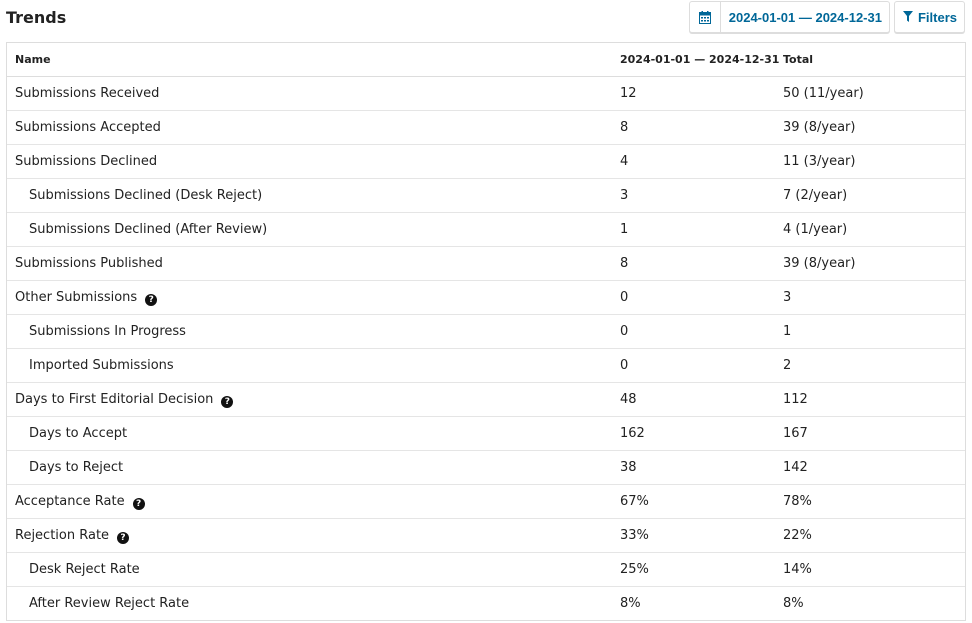 This screenshot has width=972, height=623. I want to click on row-label: Days to Accept, so click(78, 433).